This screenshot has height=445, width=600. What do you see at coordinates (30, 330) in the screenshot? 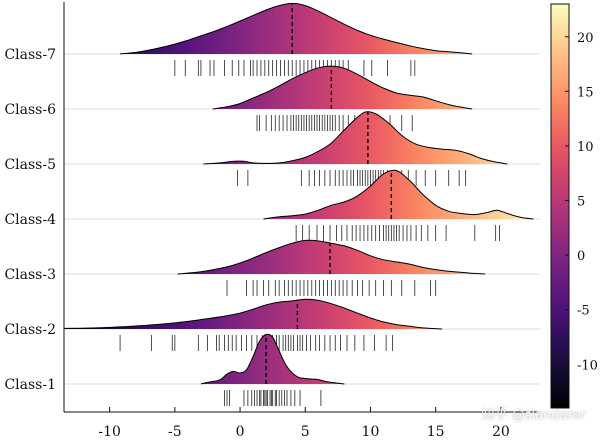
I see `y-tick-label: Class-2` at bounding box center [30, 330].